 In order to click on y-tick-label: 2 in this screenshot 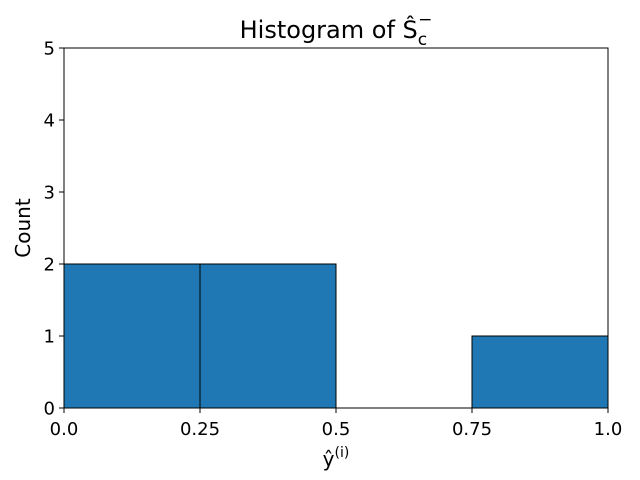, I will do `click(49, 265)`.